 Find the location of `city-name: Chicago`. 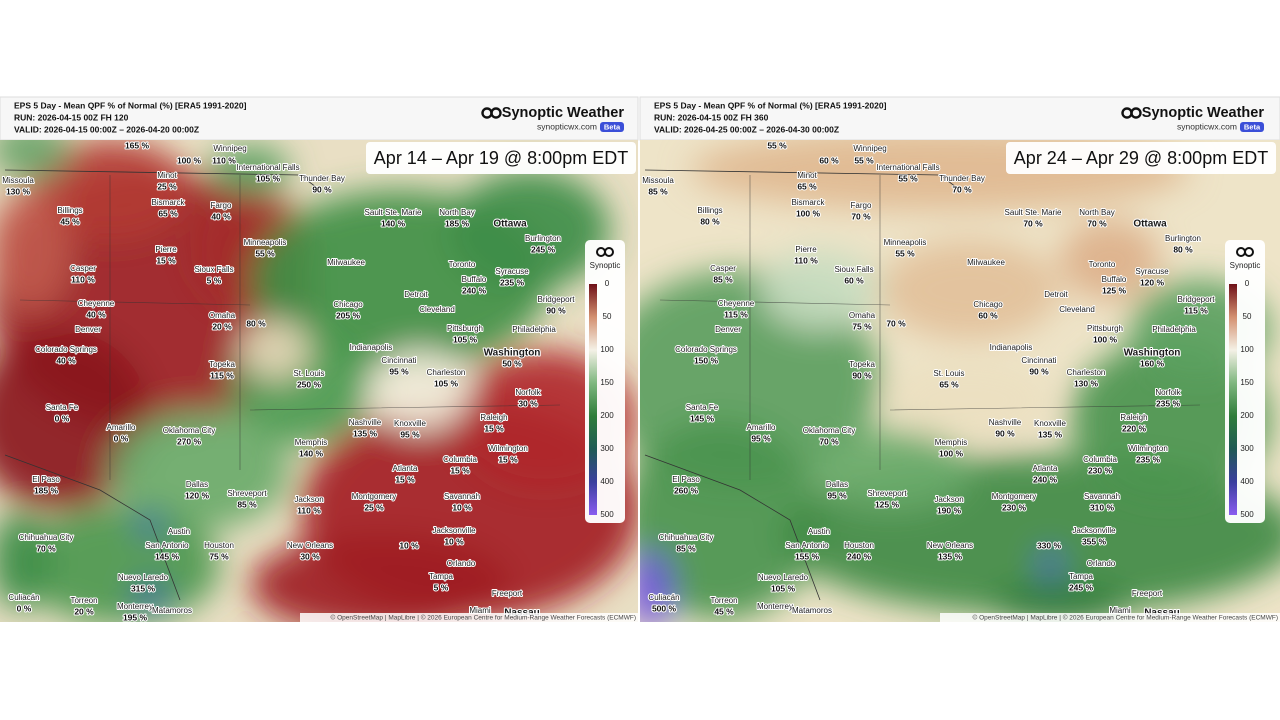

city-name: Chicago is located at coordinates (988, 304).